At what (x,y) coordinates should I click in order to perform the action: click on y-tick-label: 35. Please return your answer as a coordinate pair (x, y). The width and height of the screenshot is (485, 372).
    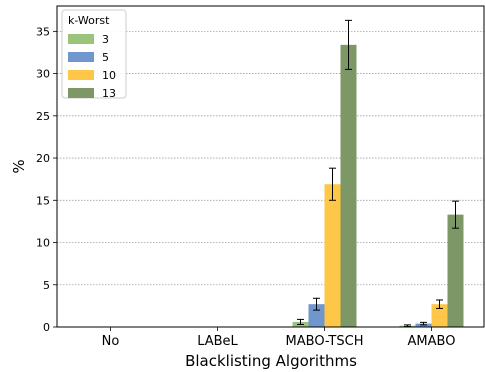
    Looking at the image, I should click on (43, 31).